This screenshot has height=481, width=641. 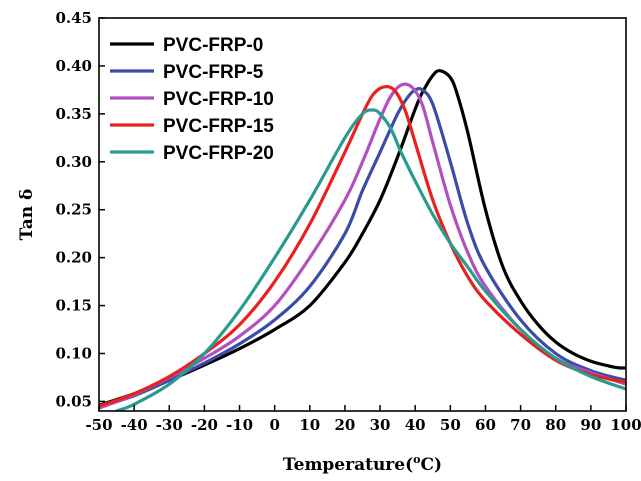 I want to click on x-tick-label: 30, so click(x=380, y=425).